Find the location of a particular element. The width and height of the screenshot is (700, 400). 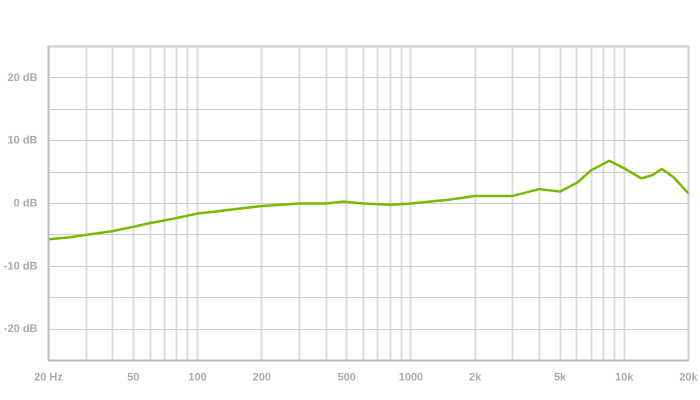

y-tick-label: -10 dB is located at coordinates (21, 266).